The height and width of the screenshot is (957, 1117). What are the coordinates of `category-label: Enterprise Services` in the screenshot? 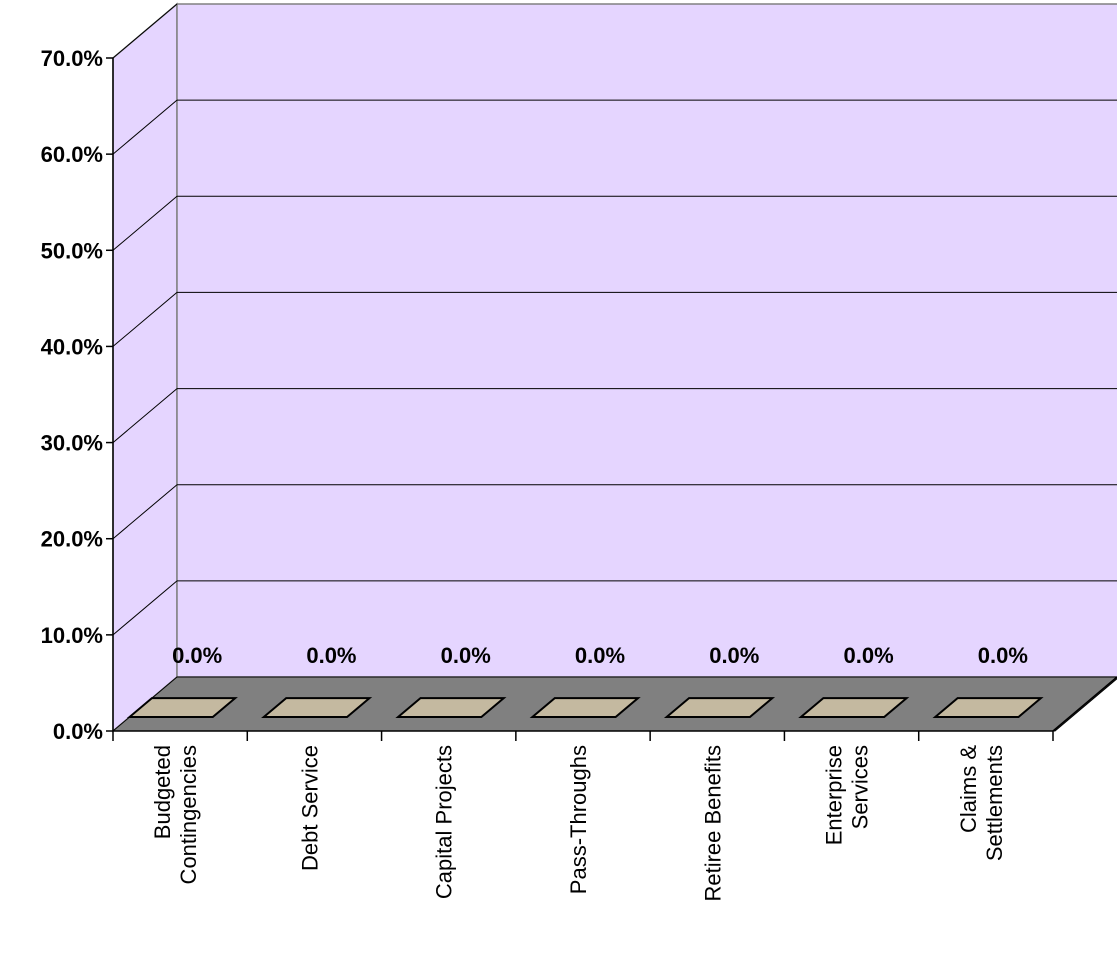 It's located at (847, 795).